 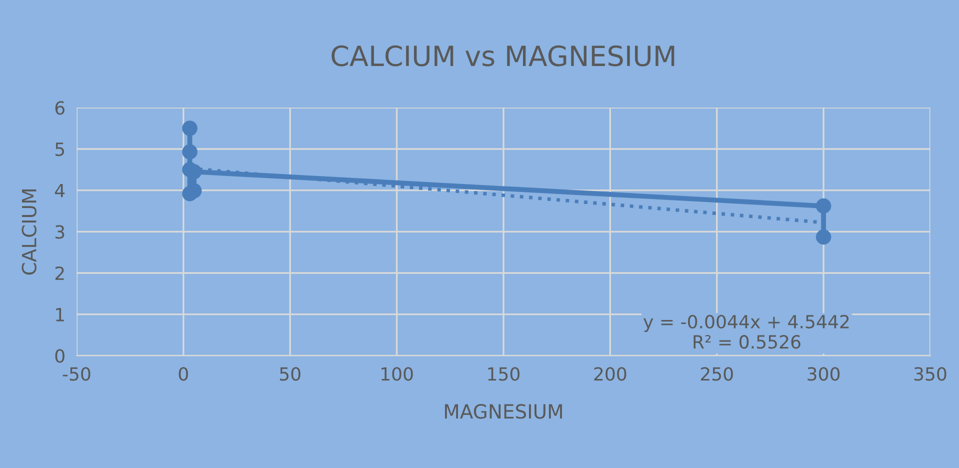 What do you see at coordinates (59, 108) in the screenshot?
I see `y-tick-label: 6` at bounding box center [59, 108].